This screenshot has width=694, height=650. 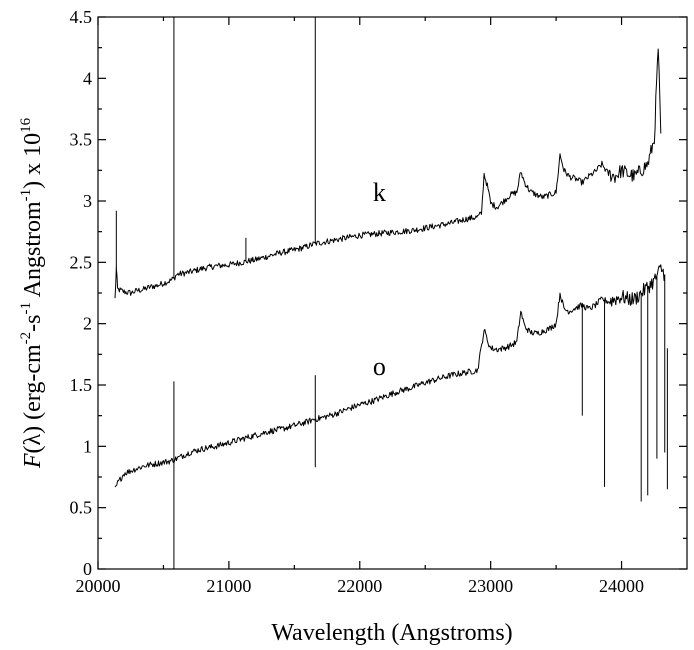 What do you see at coordinates (81, 262) in the screenshot?
I see `y-tick-label: 2.5` at bounding box center [81, 262].